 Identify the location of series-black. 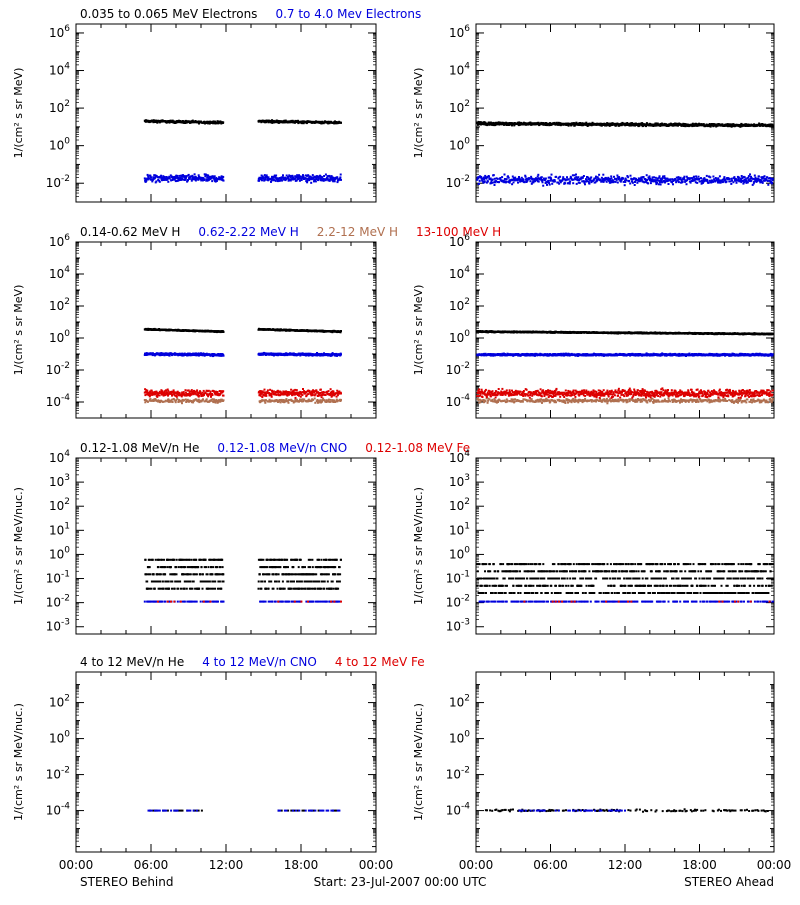
(243, 121).